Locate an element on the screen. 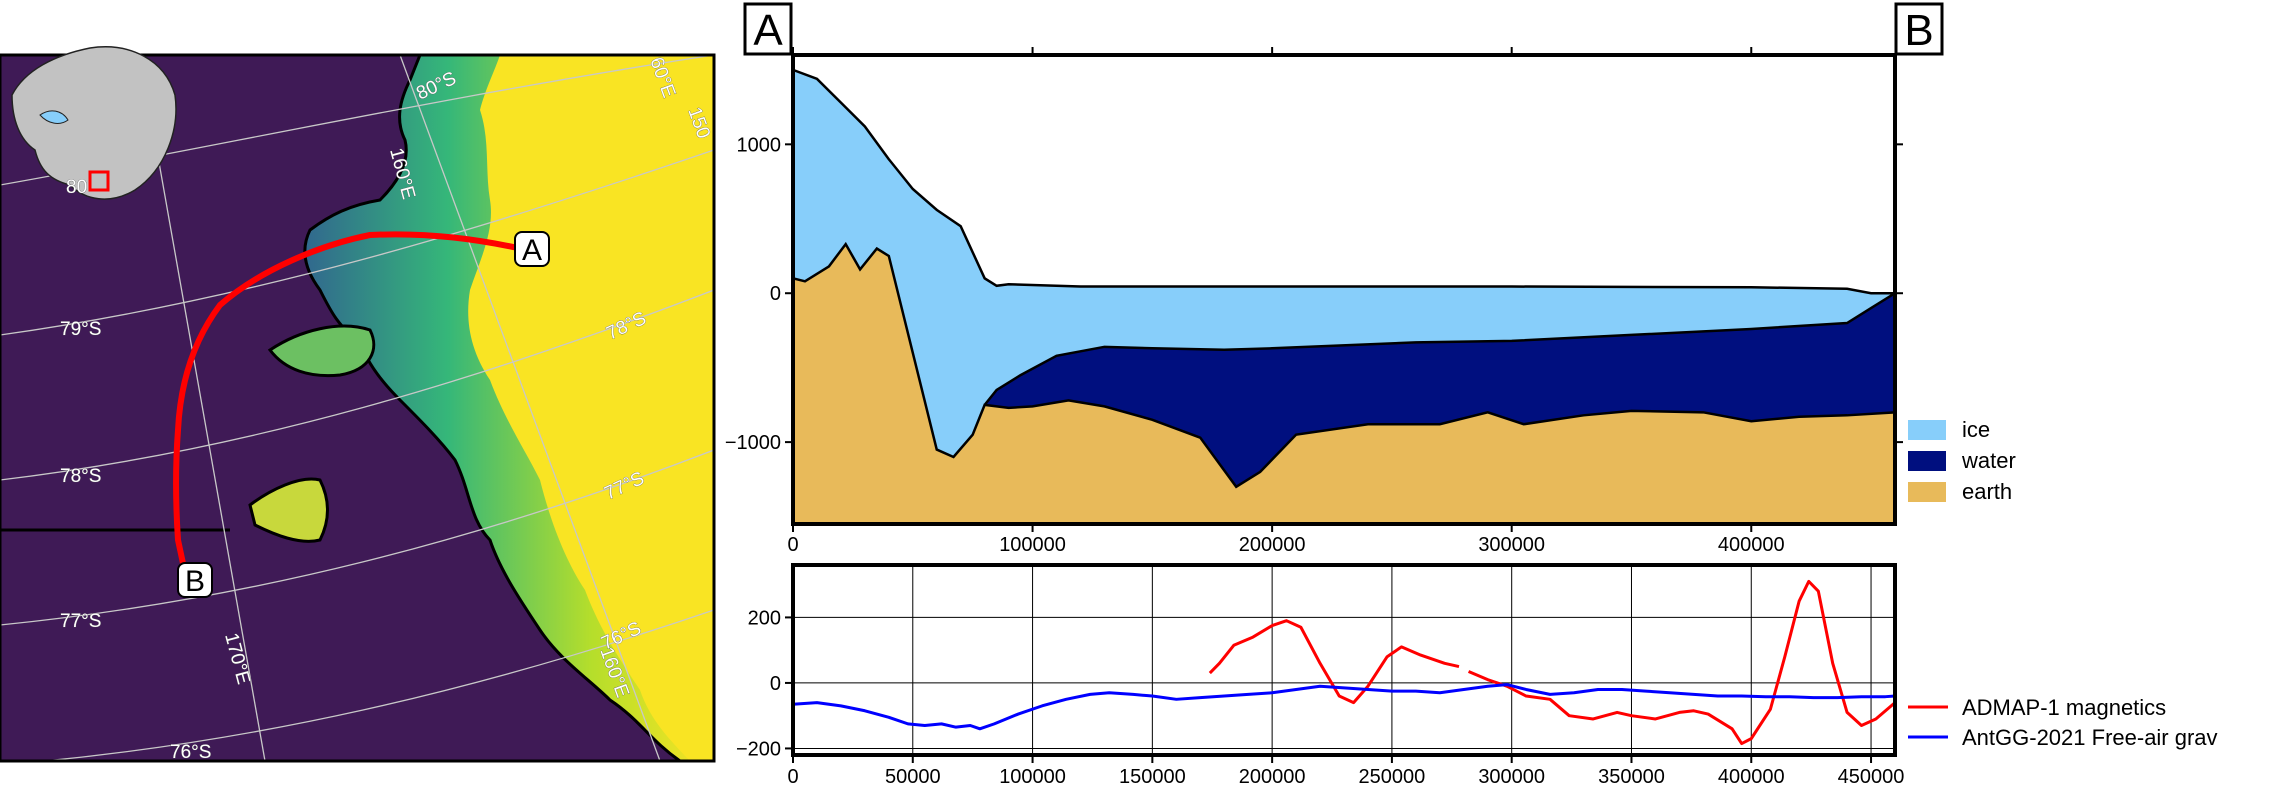 The image size is (2285, 796). inset-region-box is located at coordinates (99, 181).